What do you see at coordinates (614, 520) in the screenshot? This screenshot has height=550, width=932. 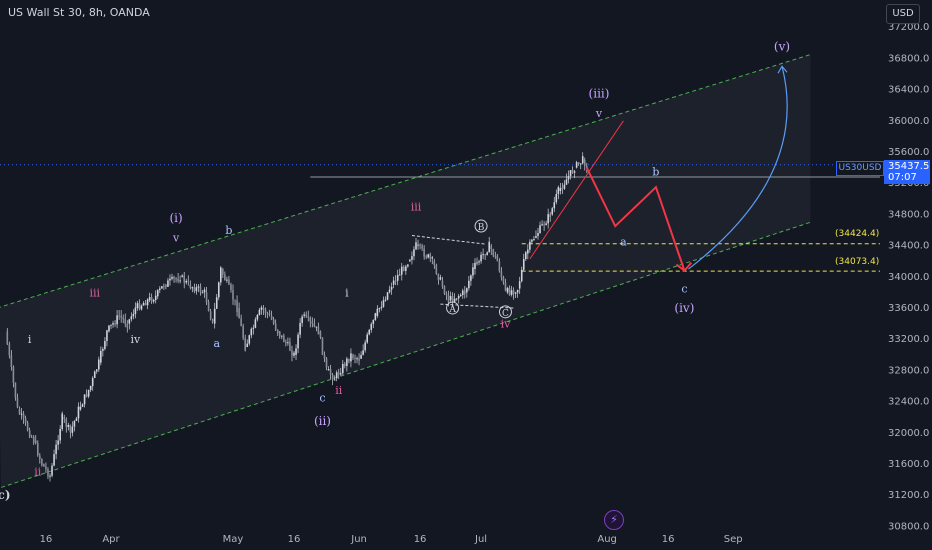 I see `lightning-icon: ⚡` at bounding box center [614, 520].